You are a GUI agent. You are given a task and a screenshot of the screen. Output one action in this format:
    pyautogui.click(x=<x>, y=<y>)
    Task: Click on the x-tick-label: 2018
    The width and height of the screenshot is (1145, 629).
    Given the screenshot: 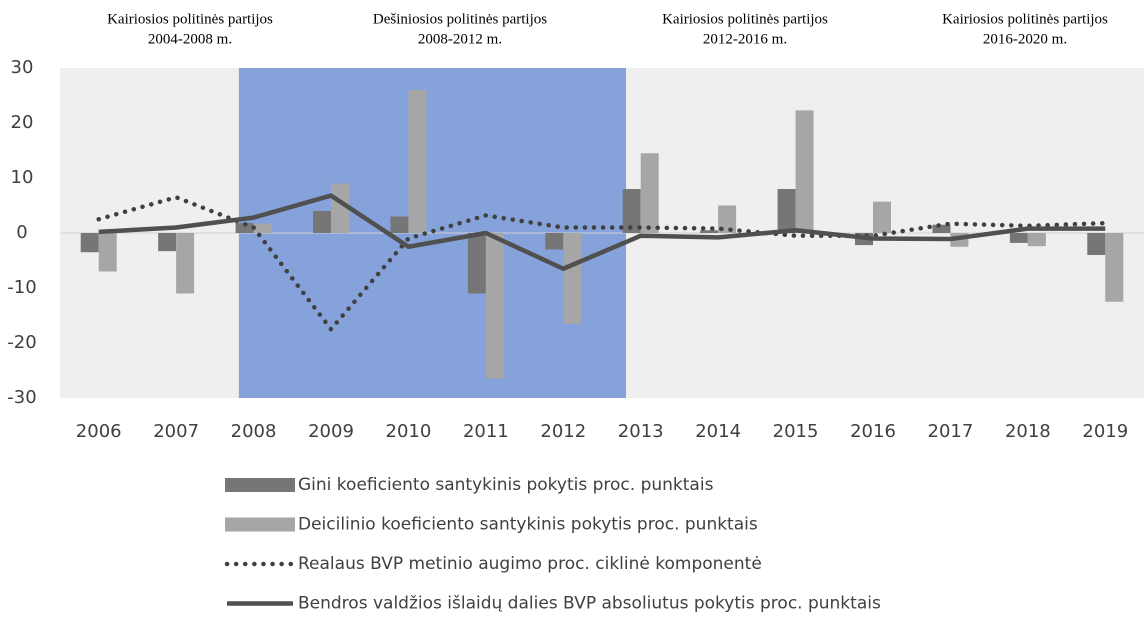 What is the action you would take?
    pyautogui.click(x=1028, y=431)
    